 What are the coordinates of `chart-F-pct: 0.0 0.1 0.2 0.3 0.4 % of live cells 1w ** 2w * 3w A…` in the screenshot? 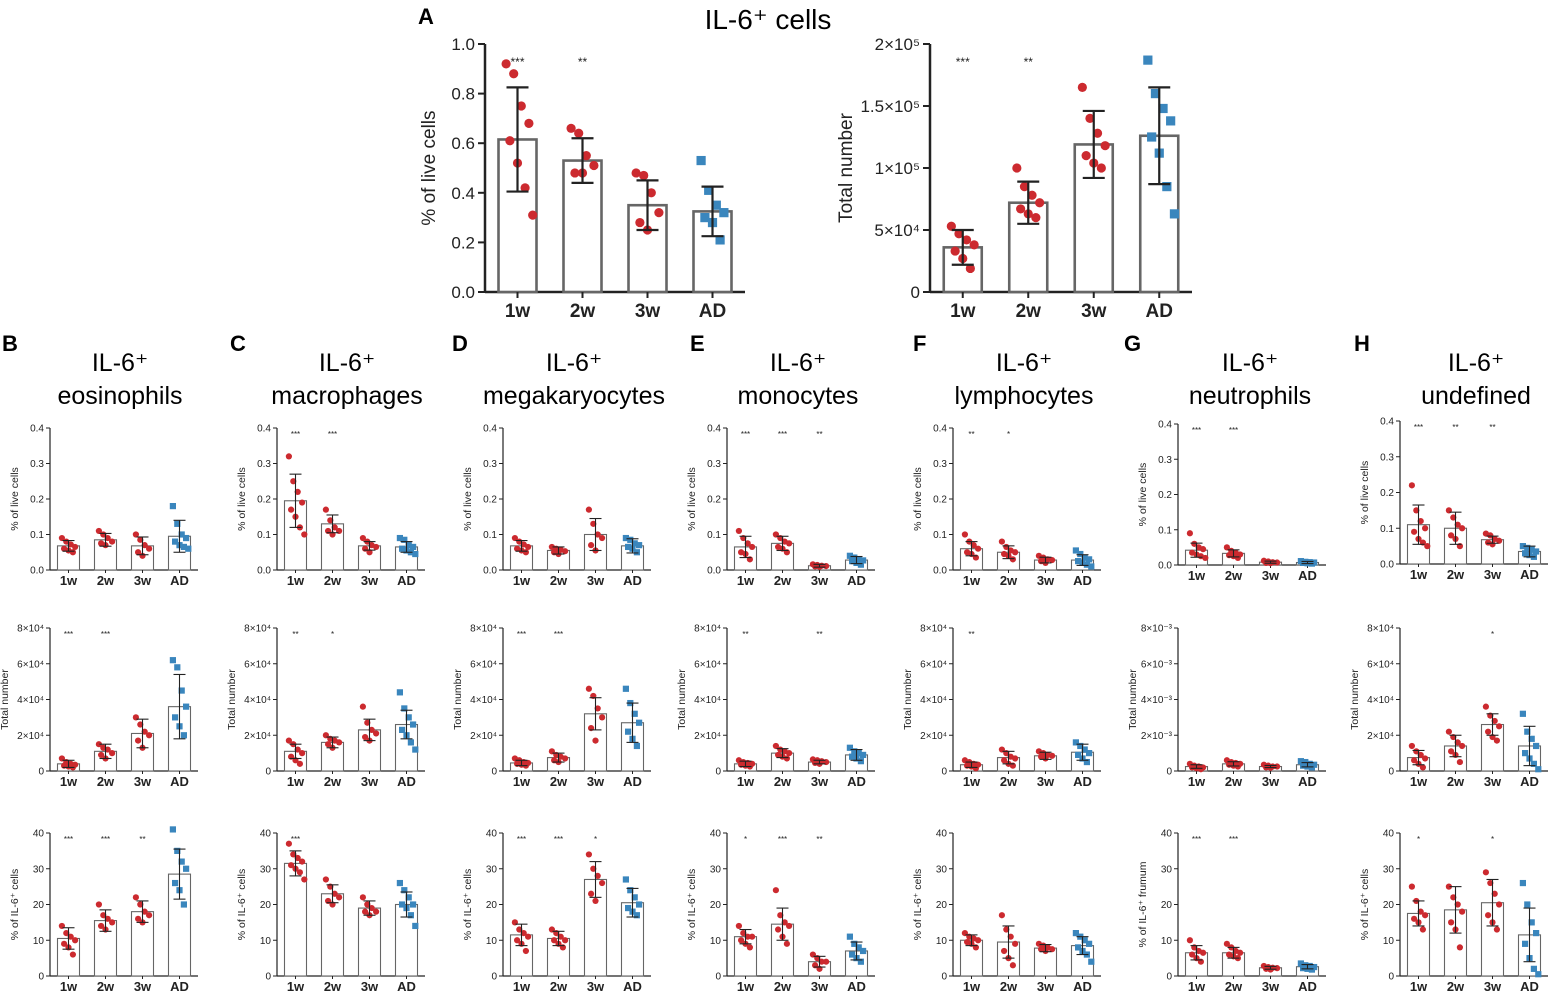 It's located at (1006, 506).